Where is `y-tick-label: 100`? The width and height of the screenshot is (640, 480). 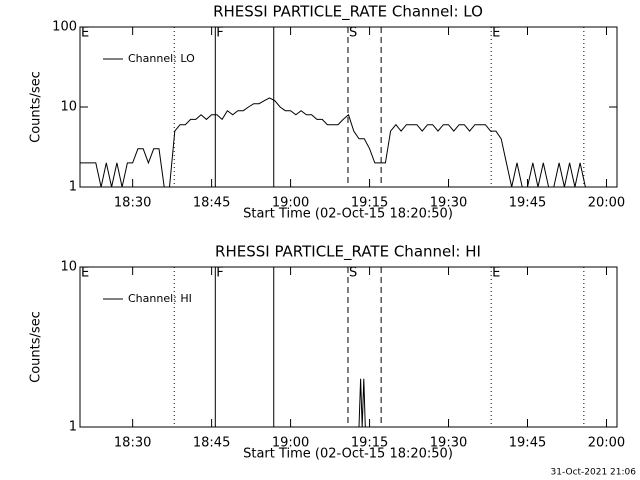 y-tick-label: 100 is located at coordinates (64, 27).